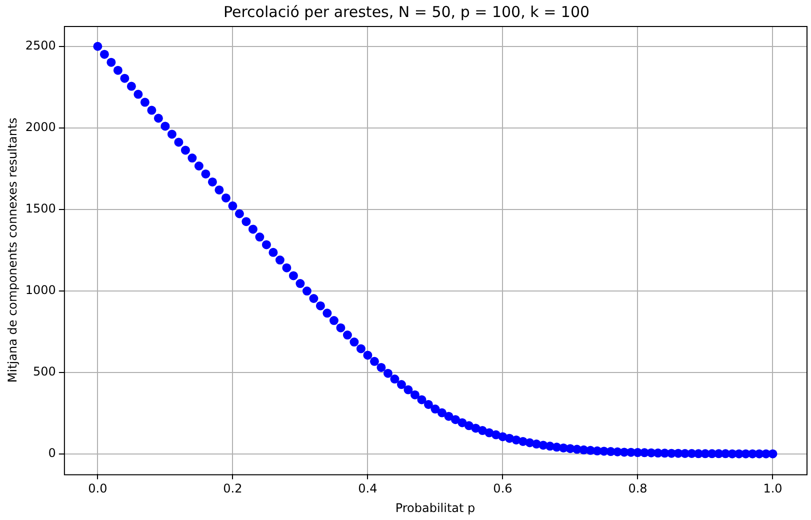 The width and height of the screenshot is (811, 520). What do you see at coordinates (772, 489) in the screenshot?
I see `x-tick-label: 1.0` at bounding box center [772, 489].